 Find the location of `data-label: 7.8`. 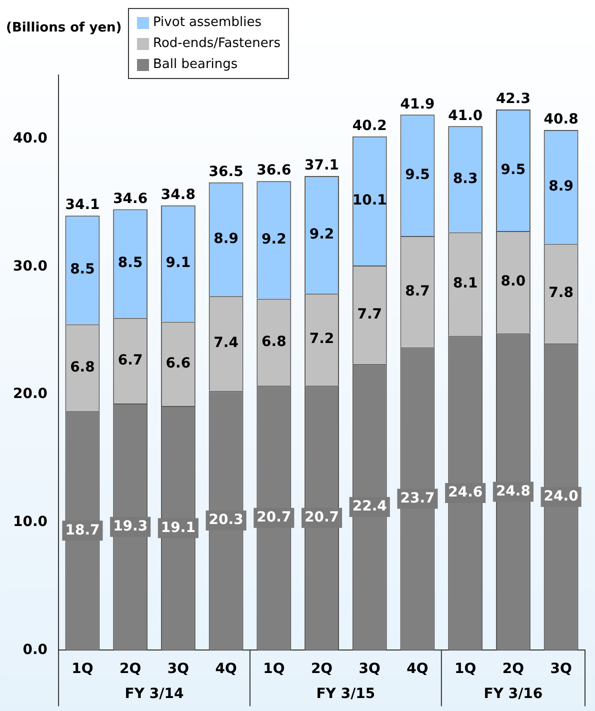

data-label: 7.8 is located at coordinates (561, 293).